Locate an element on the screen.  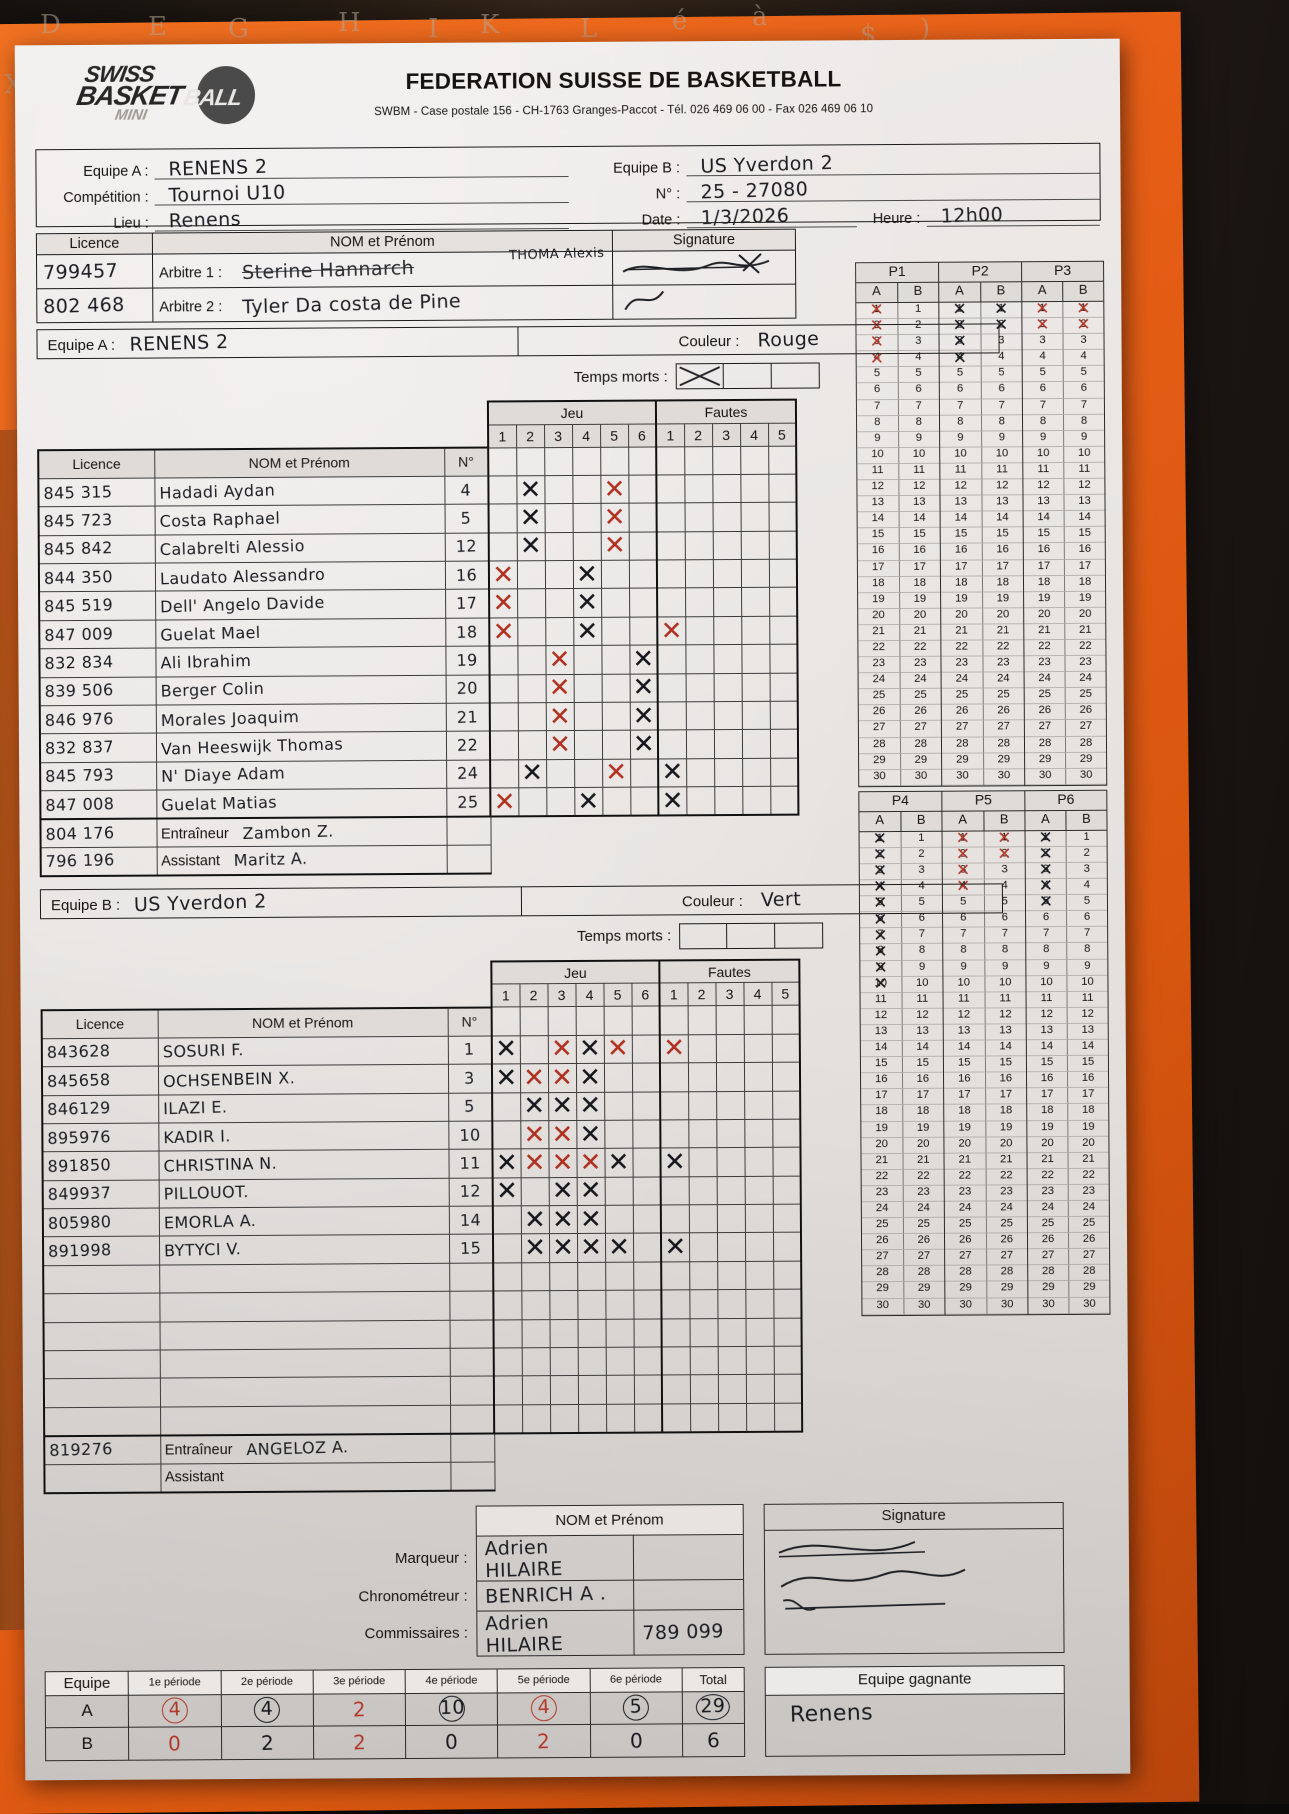
score-cell-a: 13 is located at coordinates (964, 1032).